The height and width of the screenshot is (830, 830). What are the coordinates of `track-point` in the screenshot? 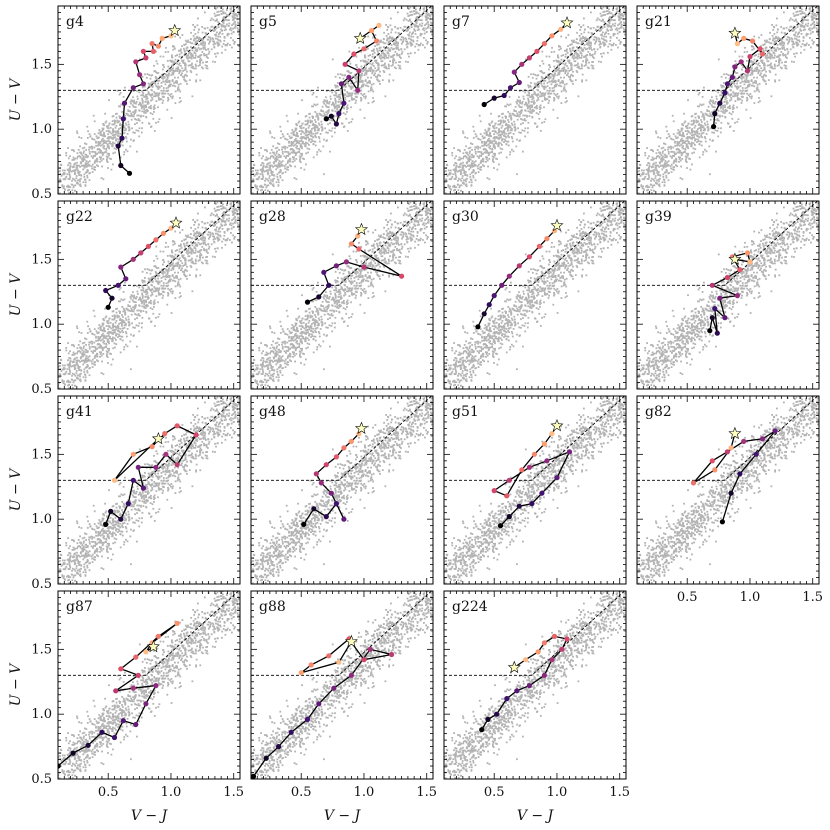 It's located at (484, 104).